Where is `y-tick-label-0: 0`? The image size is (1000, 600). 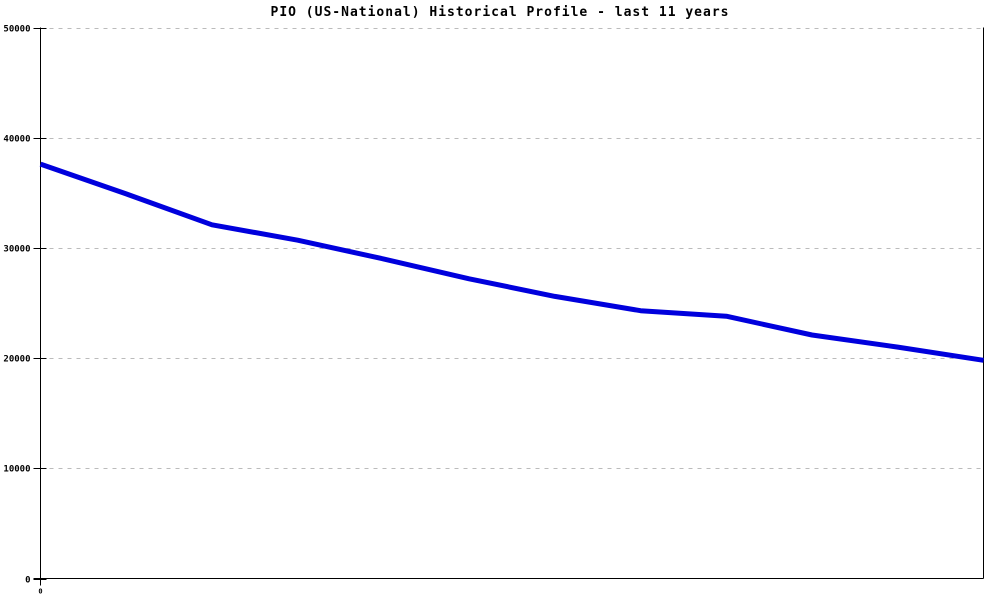 y-tick-label-0: 0 is located at coordinates (27, 581).